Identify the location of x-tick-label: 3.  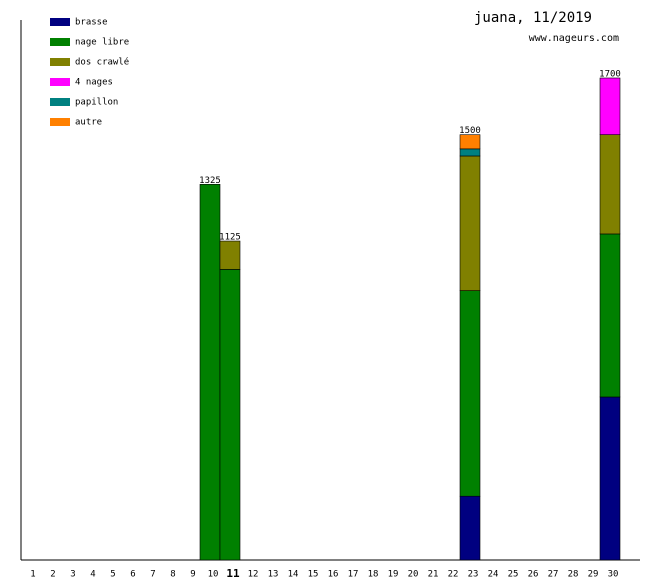
(72, 575).